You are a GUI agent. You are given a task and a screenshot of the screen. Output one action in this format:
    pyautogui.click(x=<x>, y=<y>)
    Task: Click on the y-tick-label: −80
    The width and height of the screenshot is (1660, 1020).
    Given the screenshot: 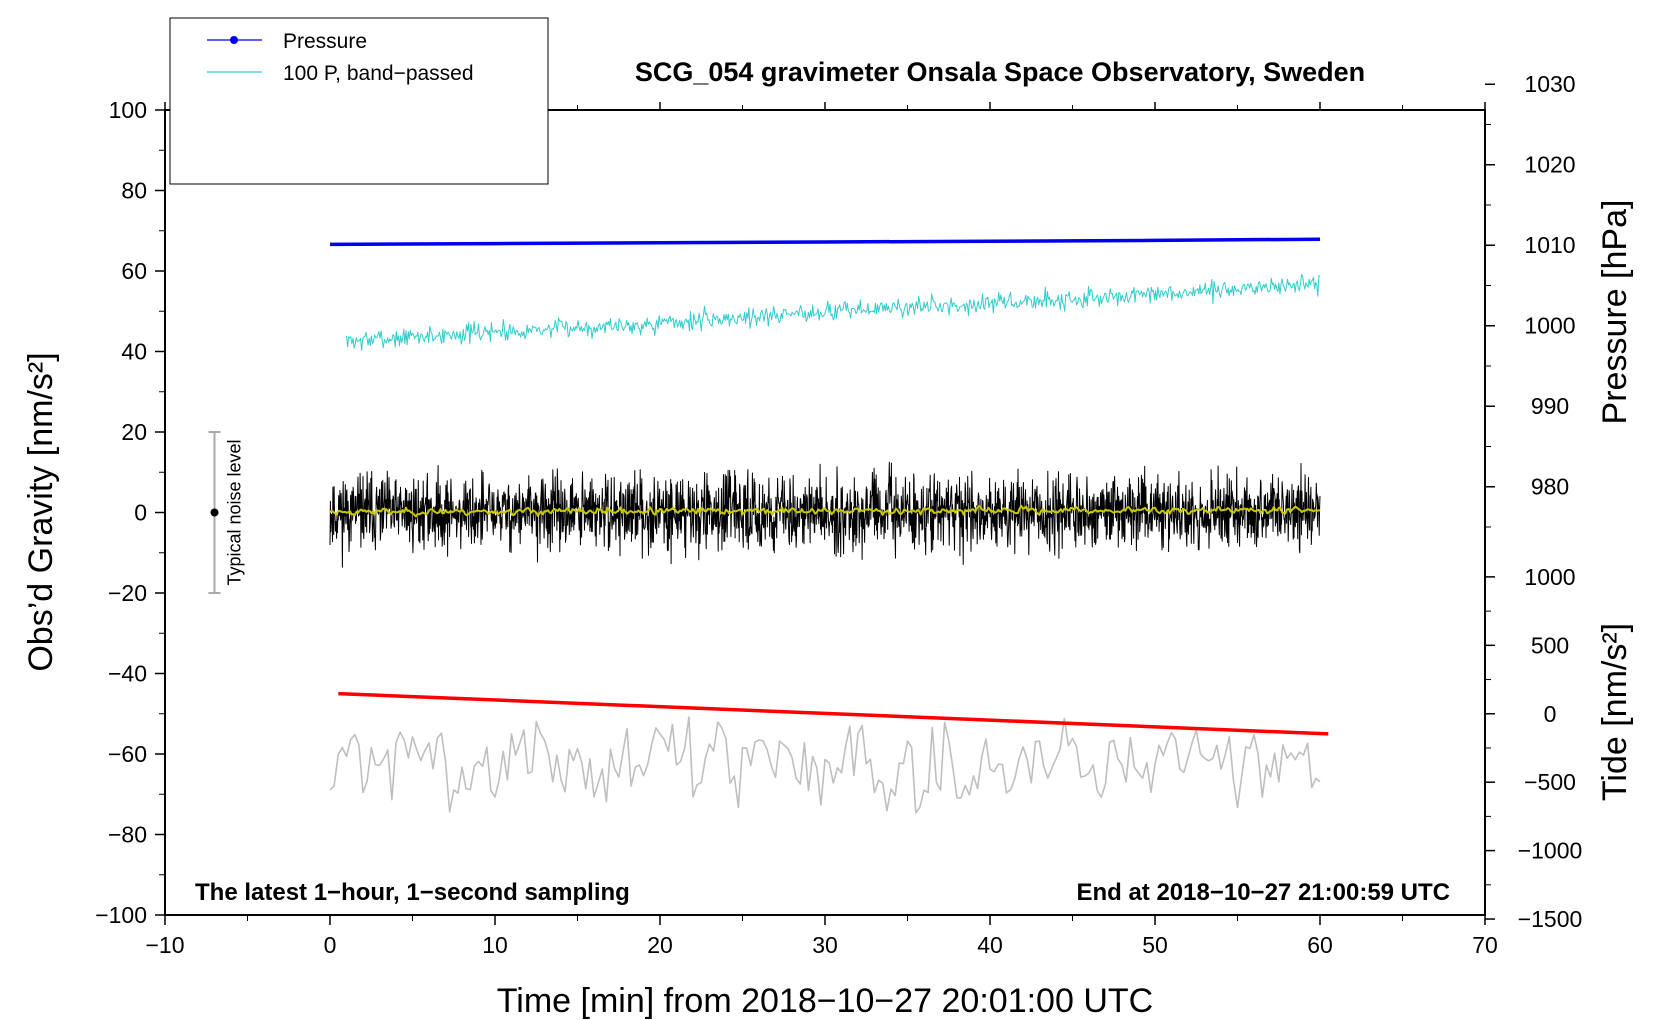 What is the action you would take?
    pyautogui.click(x=127, y=835)
    